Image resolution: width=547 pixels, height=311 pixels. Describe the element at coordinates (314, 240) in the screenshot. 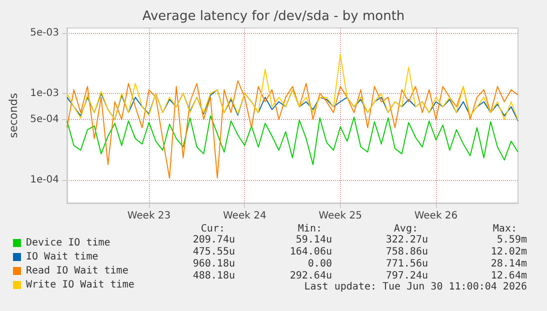

I see `text: 59.14u` at that location.